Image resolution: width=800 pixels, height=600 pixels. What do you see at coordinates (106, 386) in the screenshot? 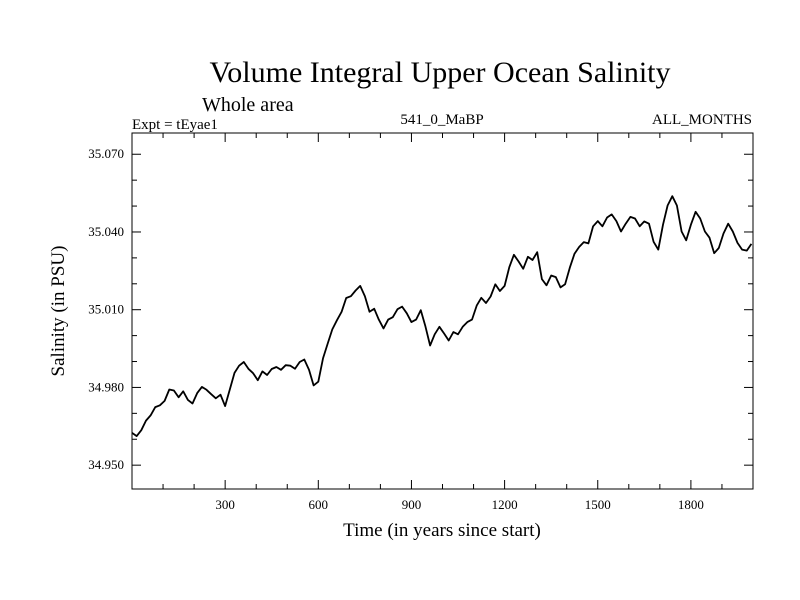
I see `y-tick-label: 34.980` at bounding box center [106, 386].